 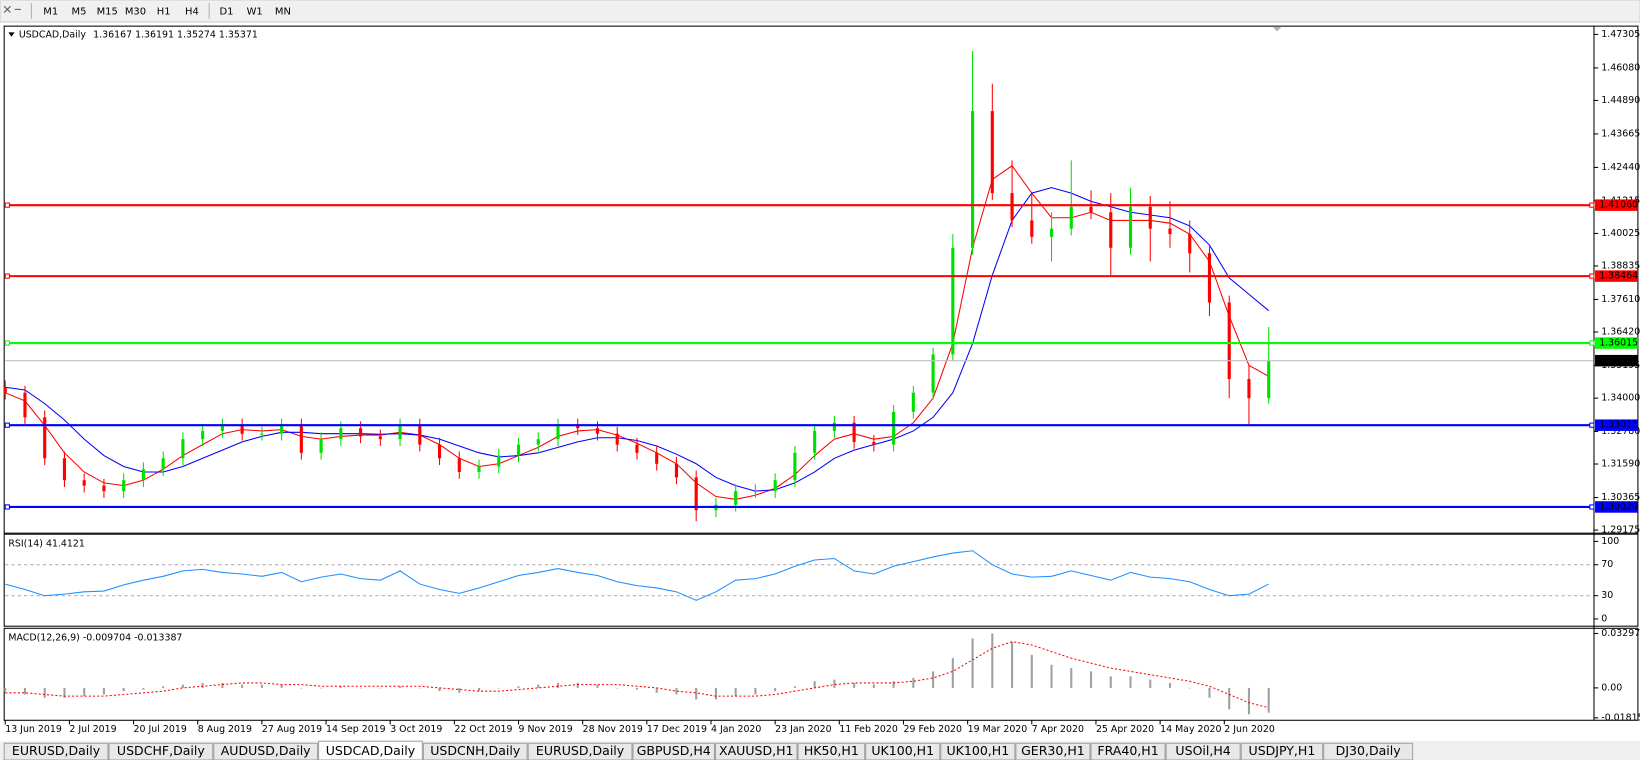 I want to click on tab-label: FRA40,H1, so click(x=1127, y=750).